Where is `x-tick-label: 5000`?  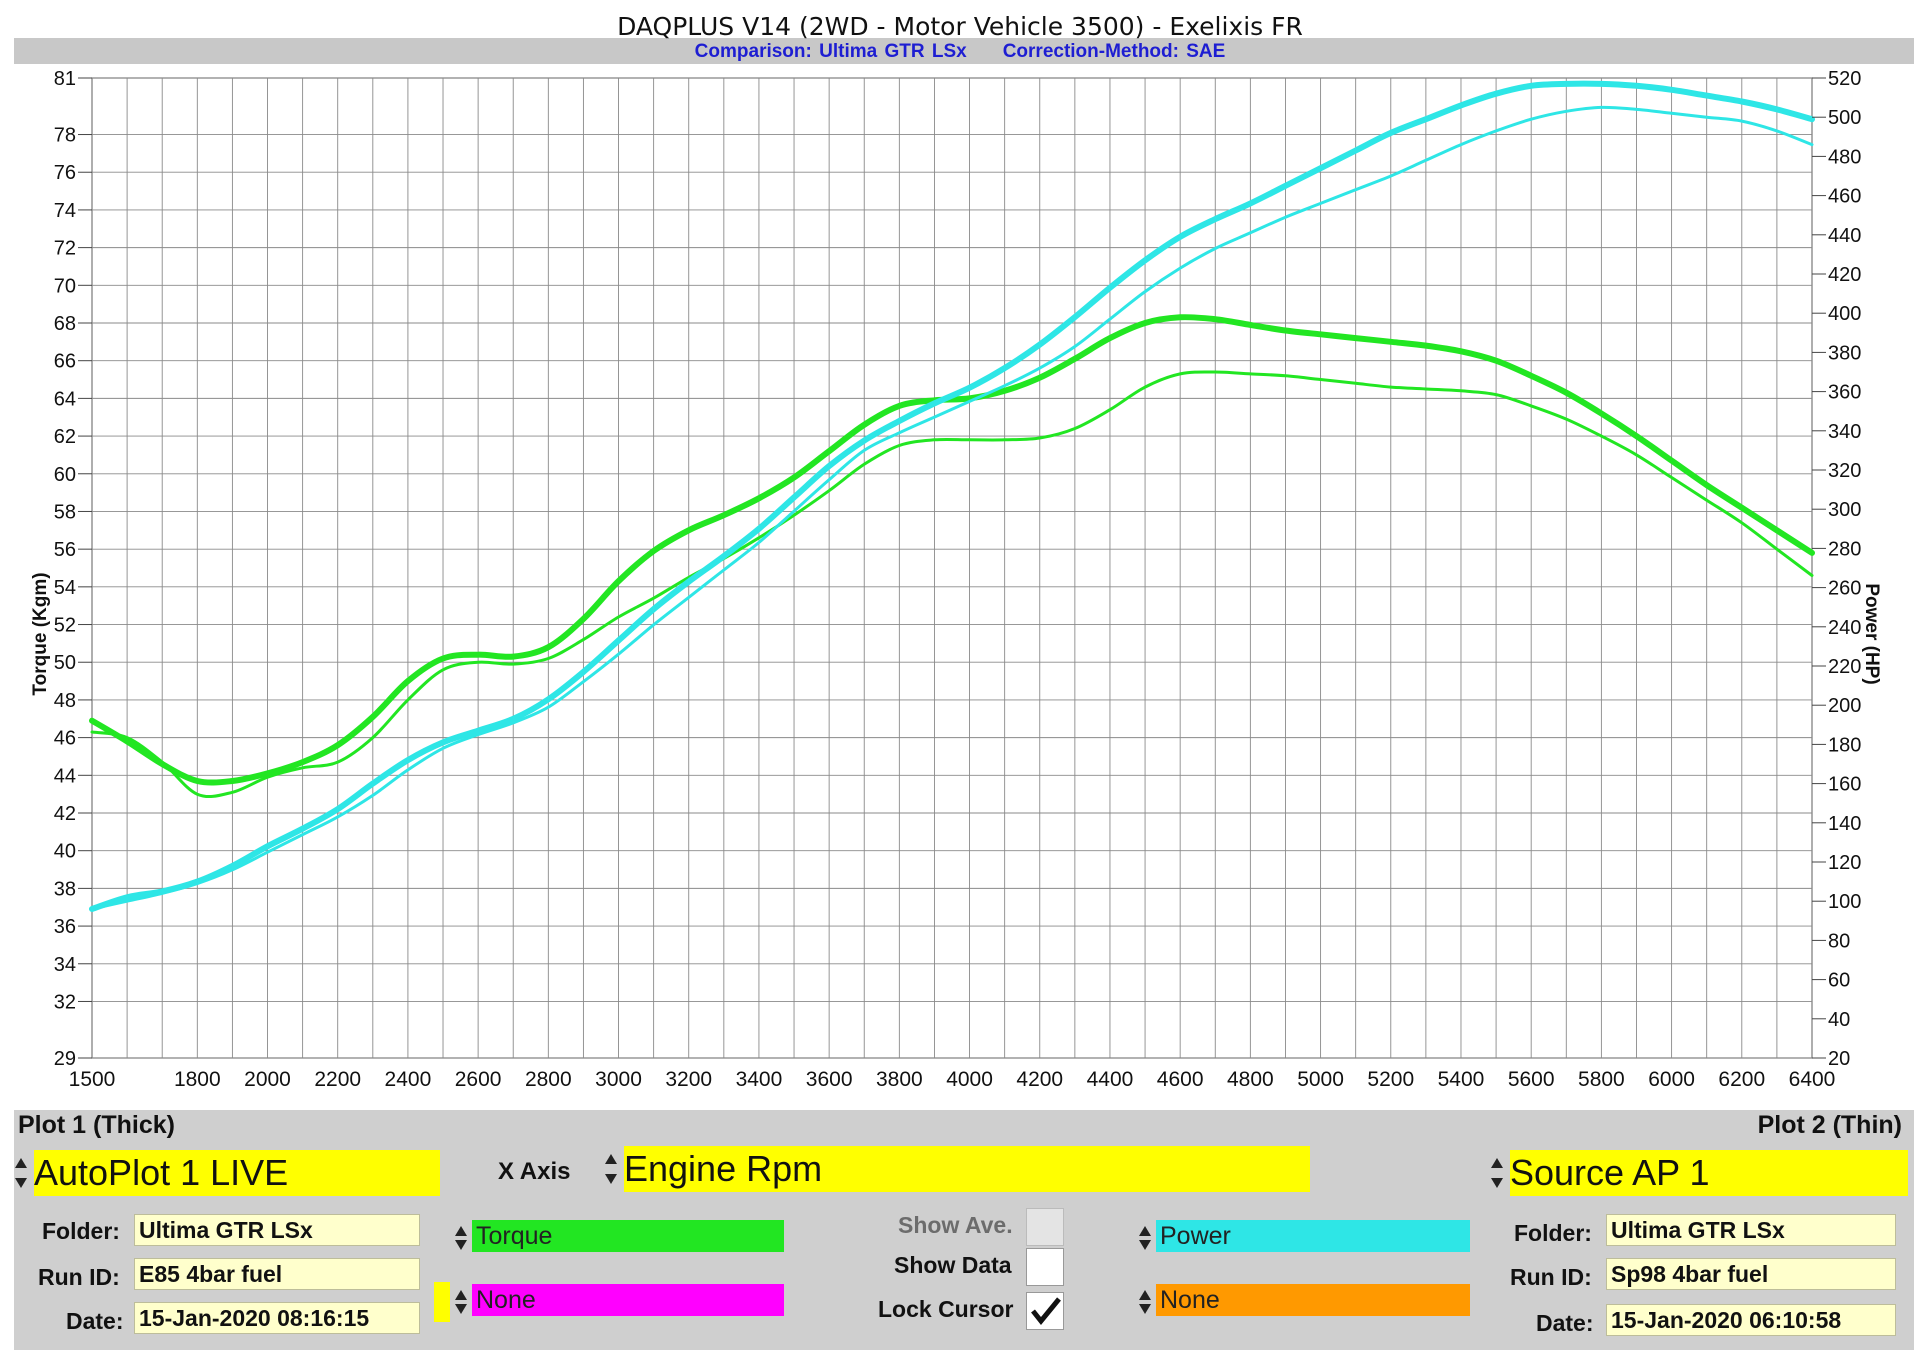
x-tick-label: 5000 is located at coordinates (1320, 1079).